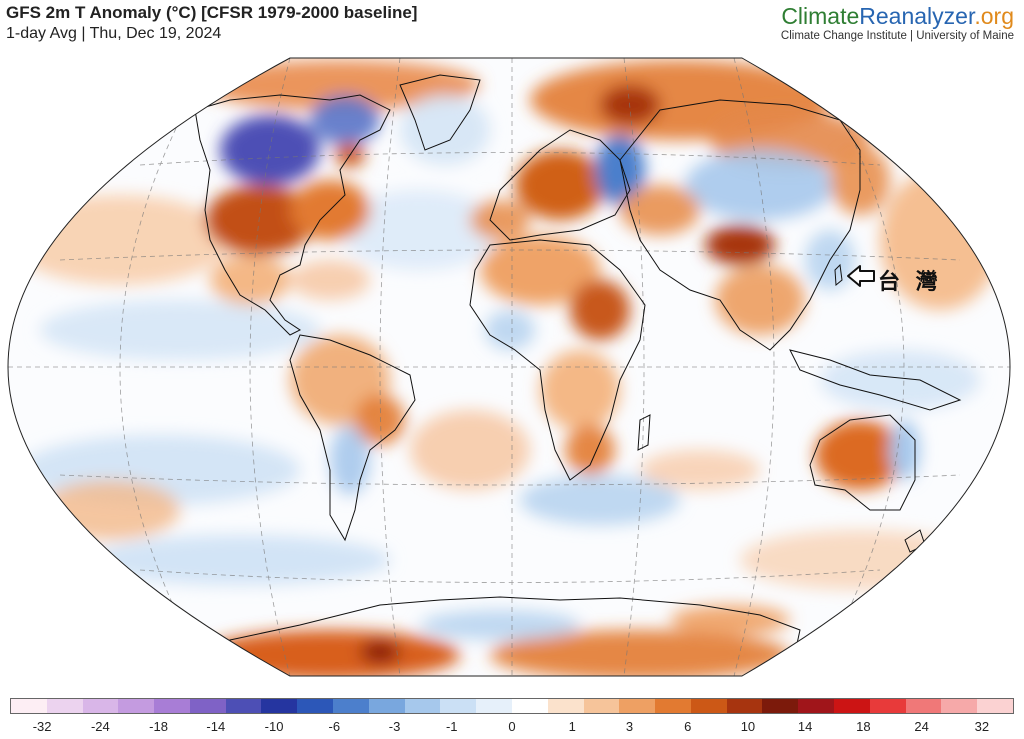 Image resolution: width=1024 pixels, height=739 pixels. Describe the element at coordinates (862, 462) in the screenshot. I see `outline-australia` at that location.